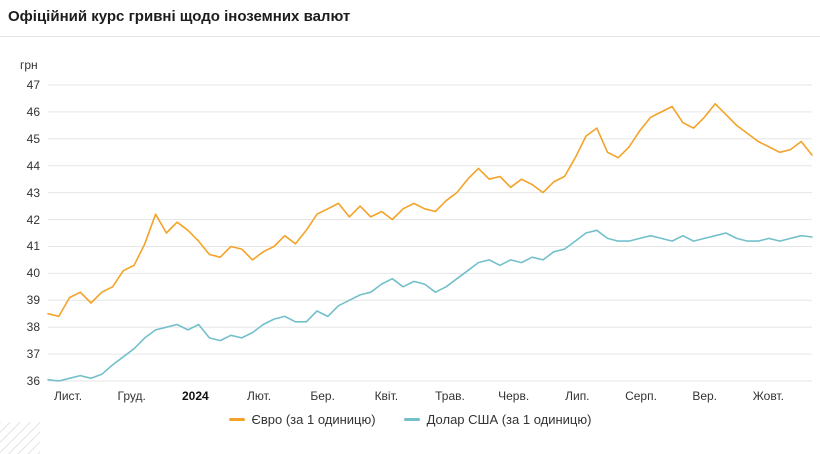 The height and width of the screenshot is (454, 820). I want to click on y-tick-label: 41, so click(33, 246).